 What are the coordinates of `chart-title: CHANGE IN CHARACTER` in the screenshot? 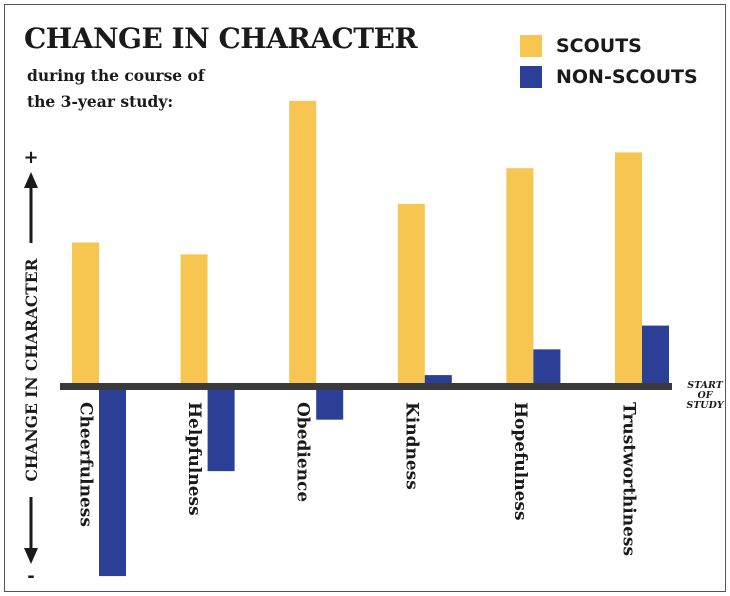 It's located at (221, 38).